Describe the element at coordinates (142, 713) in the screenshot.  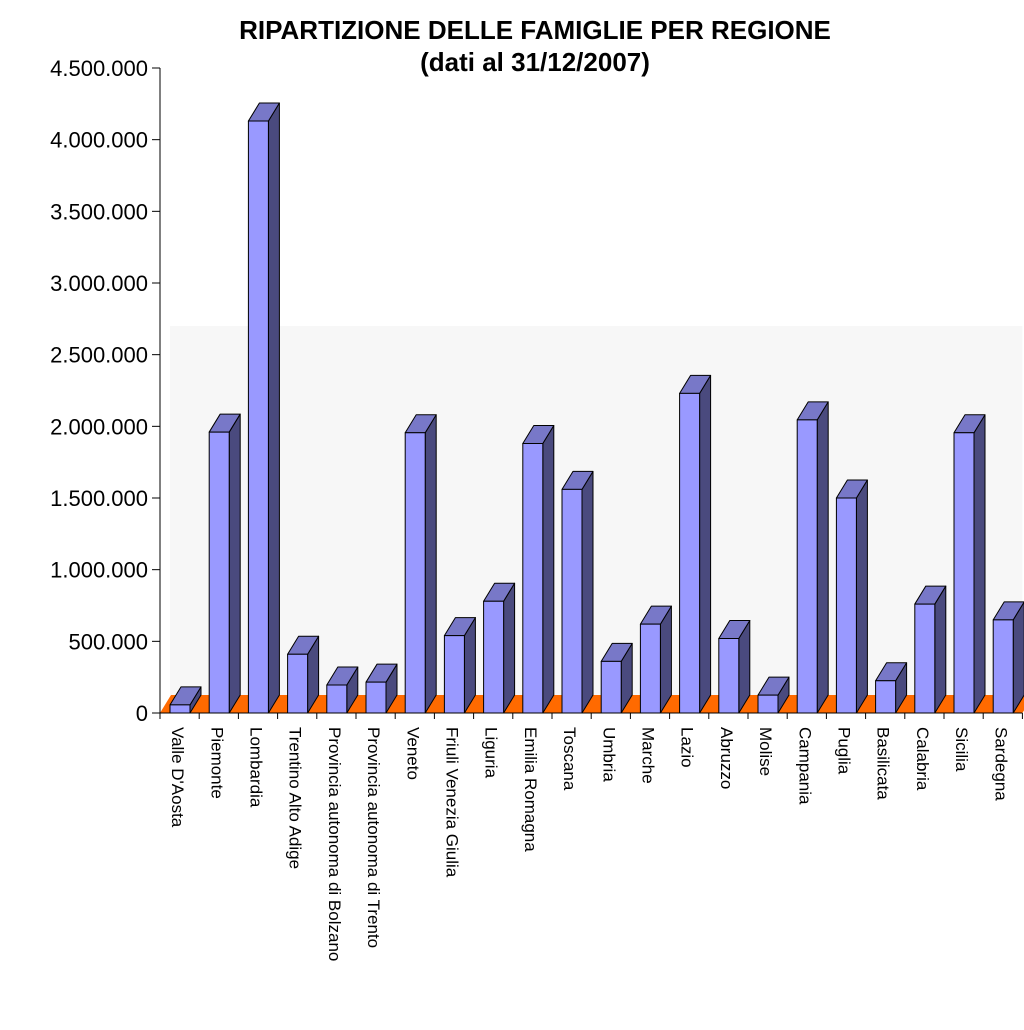
I see `y-tick-label: 0` at that location.